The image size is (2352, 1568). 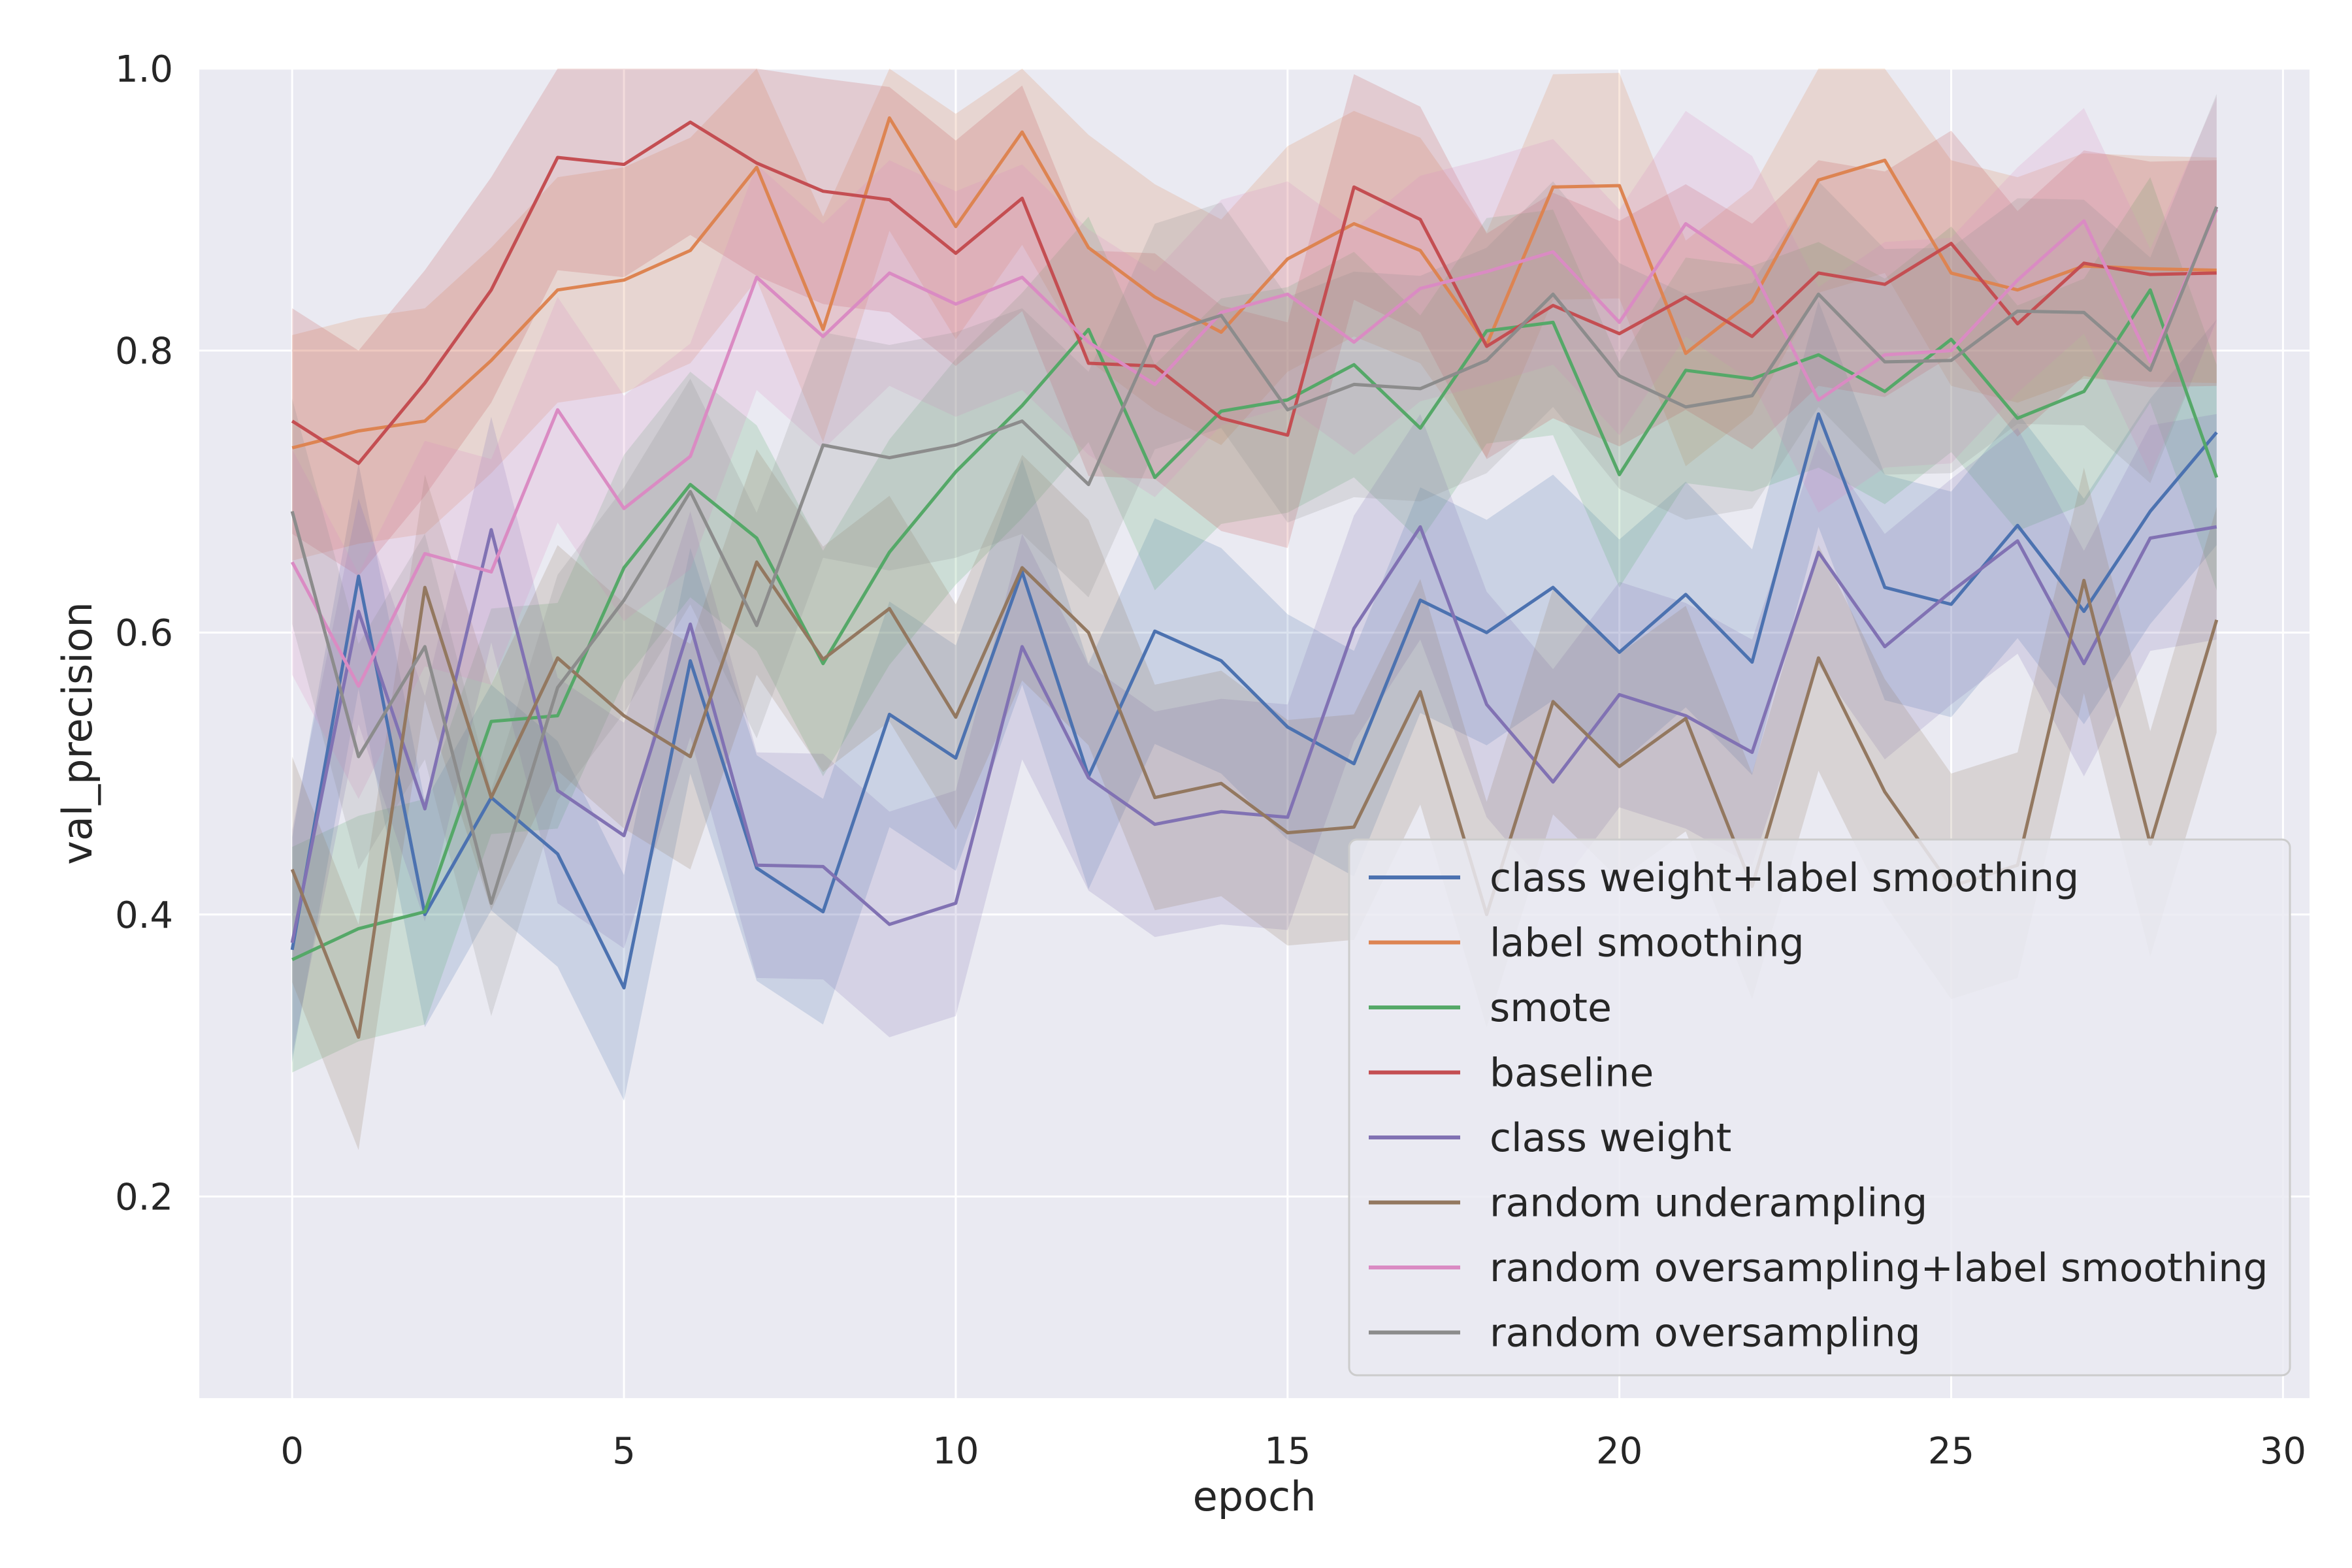 What do you see at coordinates (1254, 1496) in the screenshot?
I see `x-axis-label: epoch` at bounding box center [1254, 1496].